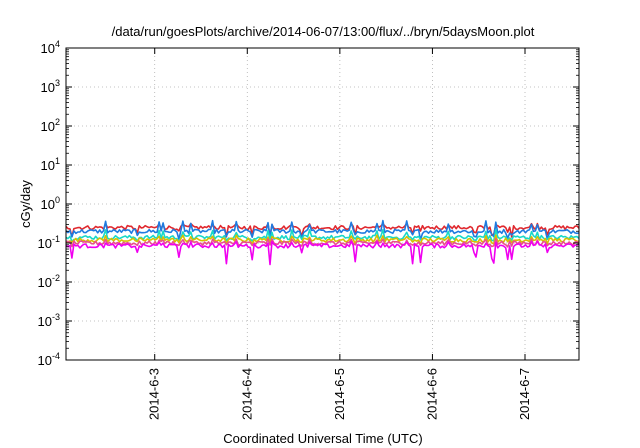 This screenshot has height=448, width=640. What do you see at coordinates (339, 394) in the screenshot?
I see `x-tick-label: 2014-6-5` at bounding box center [339, 394].